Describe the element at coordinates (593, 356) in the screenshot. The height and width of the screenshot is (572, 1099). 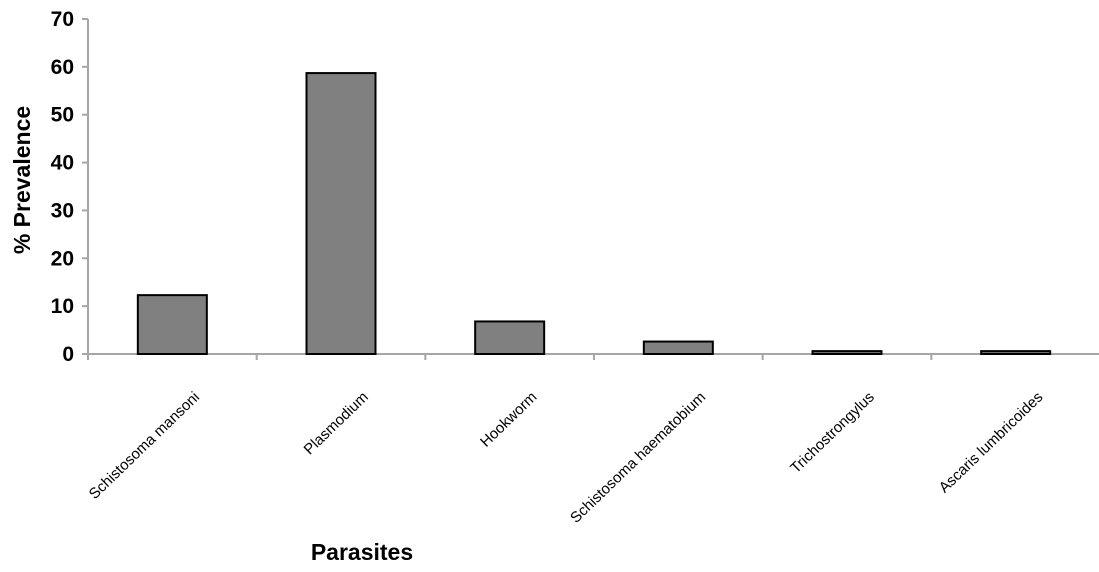
I see `x-axis` at that location.